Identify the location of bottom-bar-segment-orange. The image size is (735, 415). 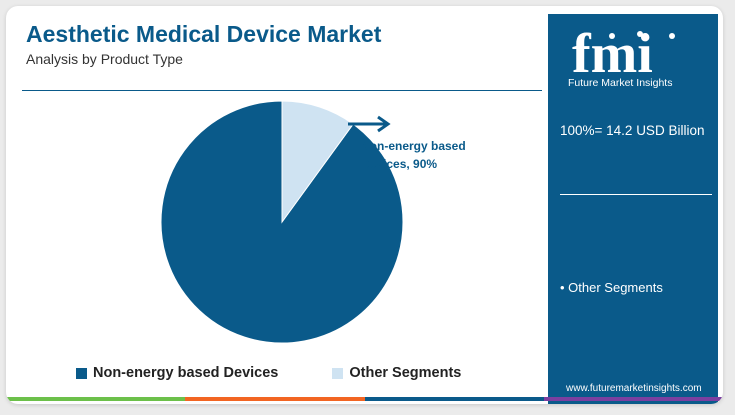
(275, 399).